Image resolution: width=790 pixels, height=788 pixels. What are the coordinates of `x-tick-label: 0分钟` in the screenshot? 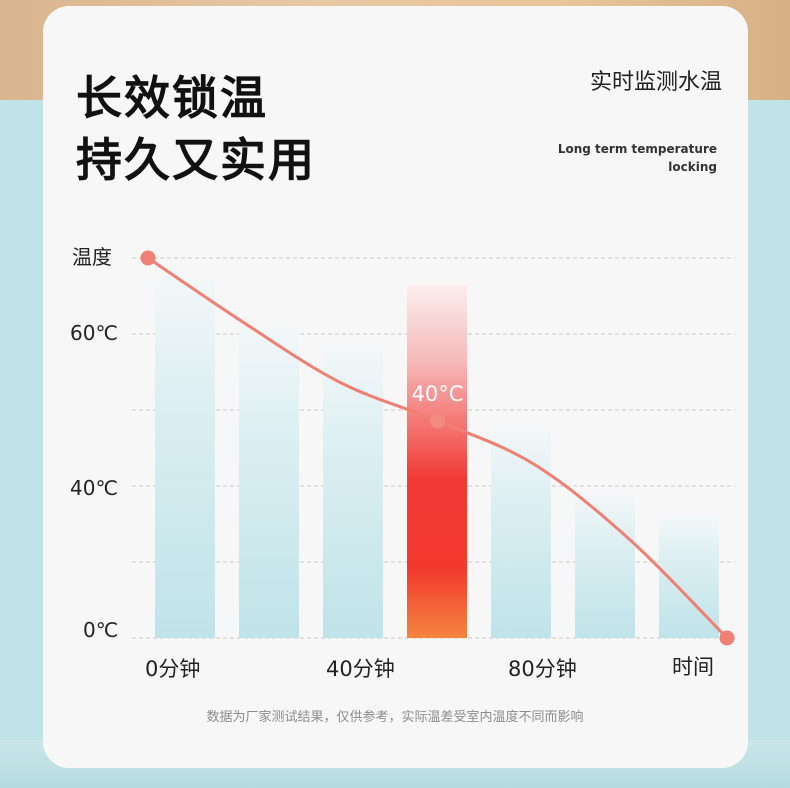 It's located at (173, 669).